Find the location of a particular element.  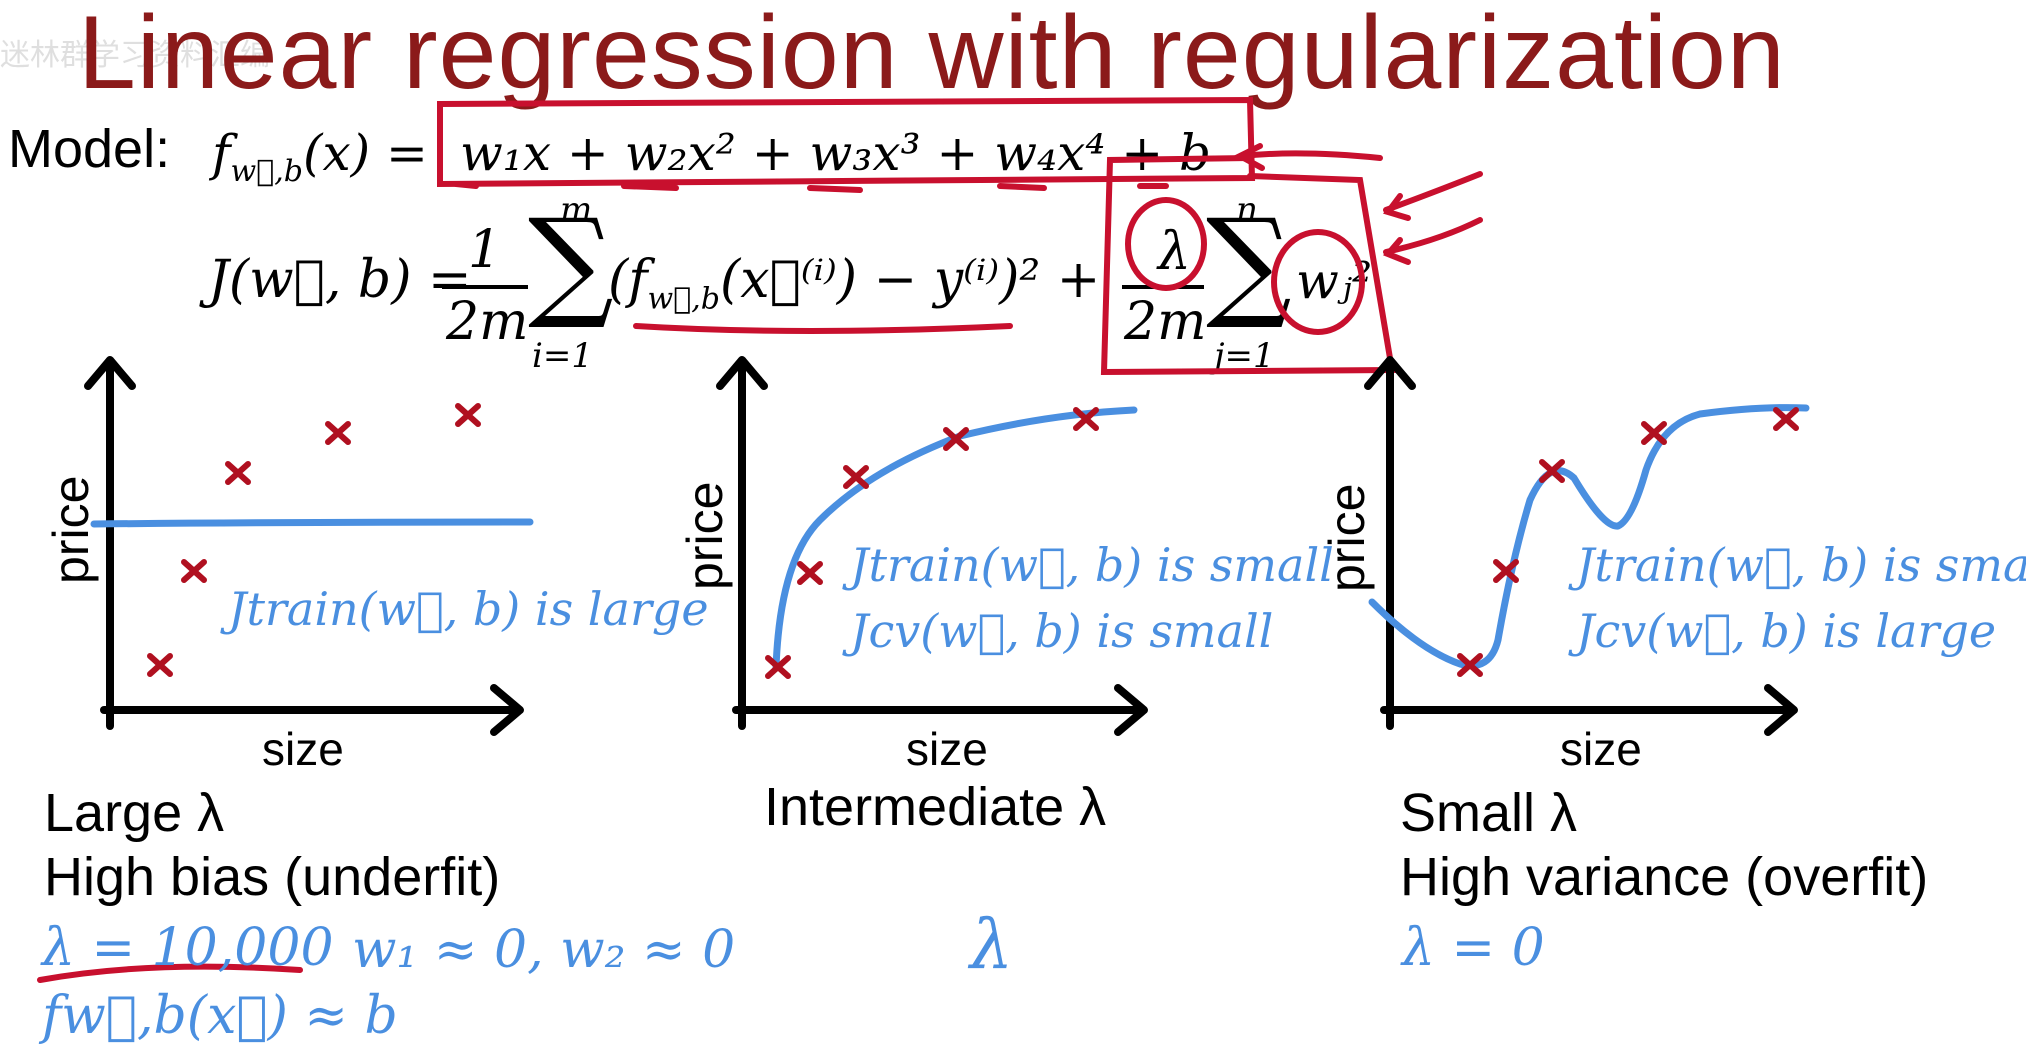

underline-w1 is located at coordinates (466, 185).